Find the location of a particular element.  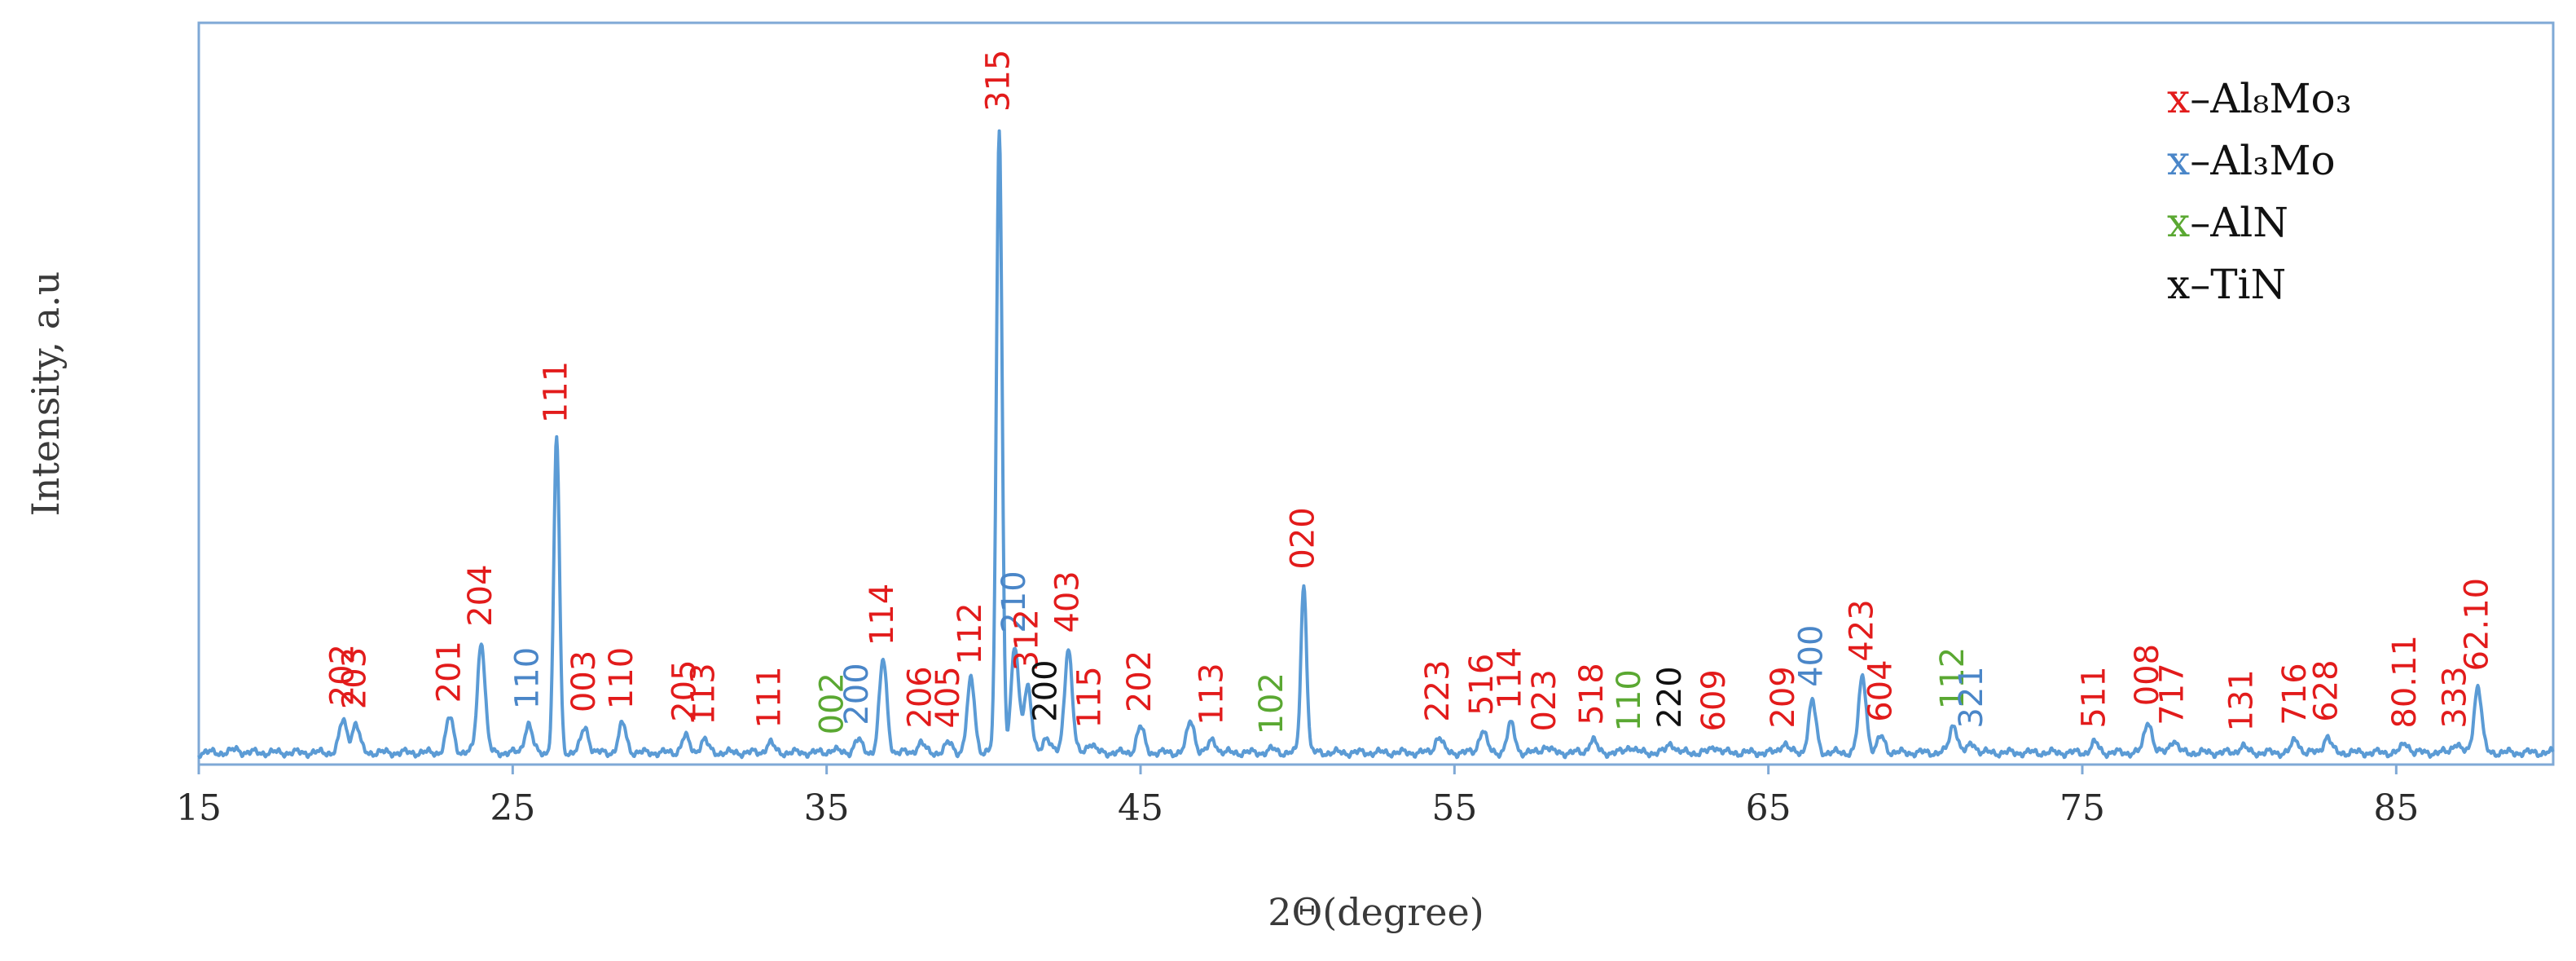

peak-label: 609 is located at coordinates (1714, 700).